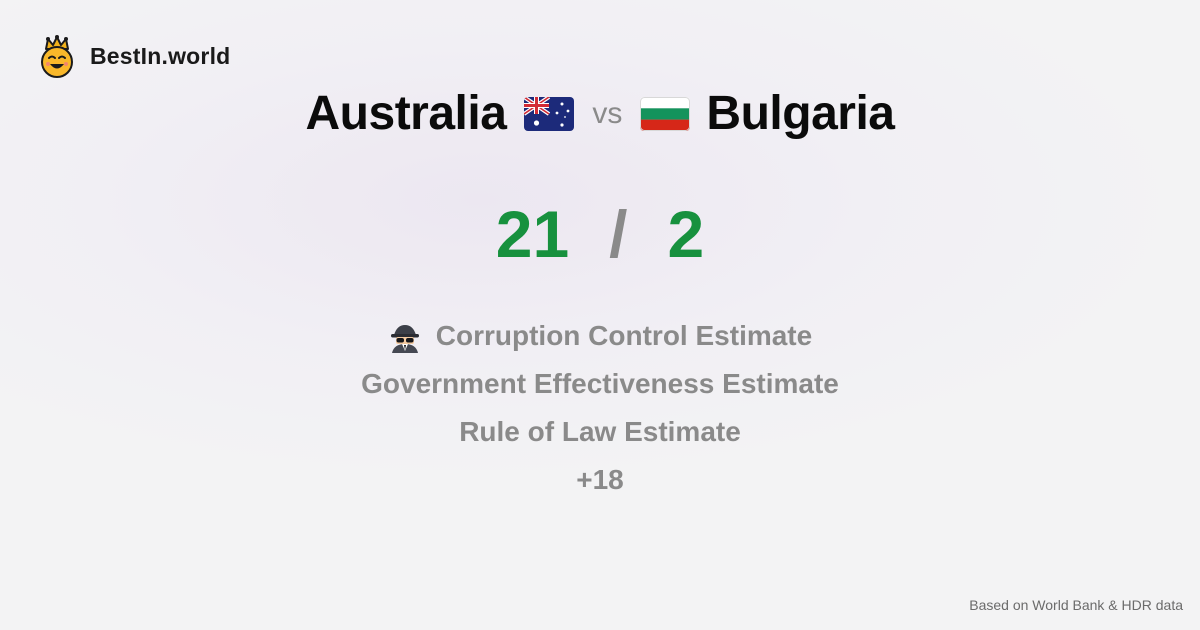  Describe the element at coordinates (404, 339) in the screenshot. I see `spy-icon` at that location.